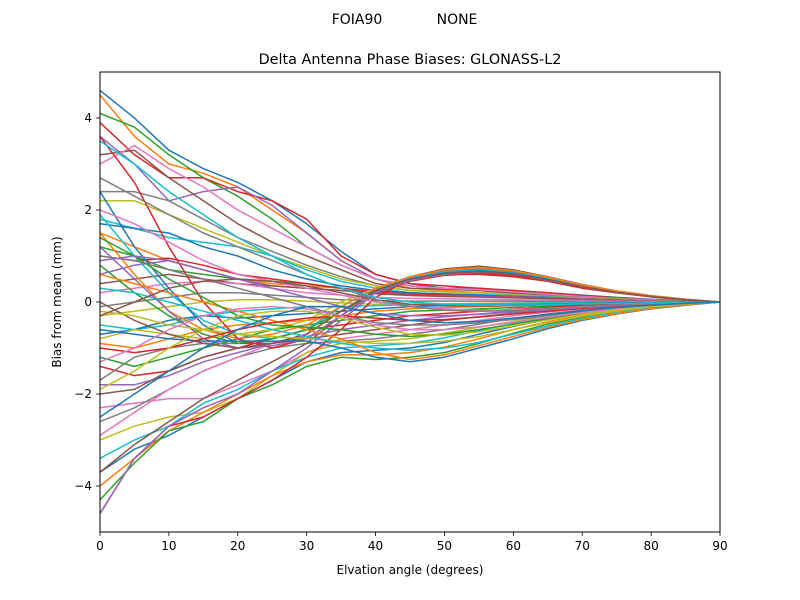 The height and width of the screenshot is (600, 800). I want to click on x-tick-label: 20, so click(237, 546).